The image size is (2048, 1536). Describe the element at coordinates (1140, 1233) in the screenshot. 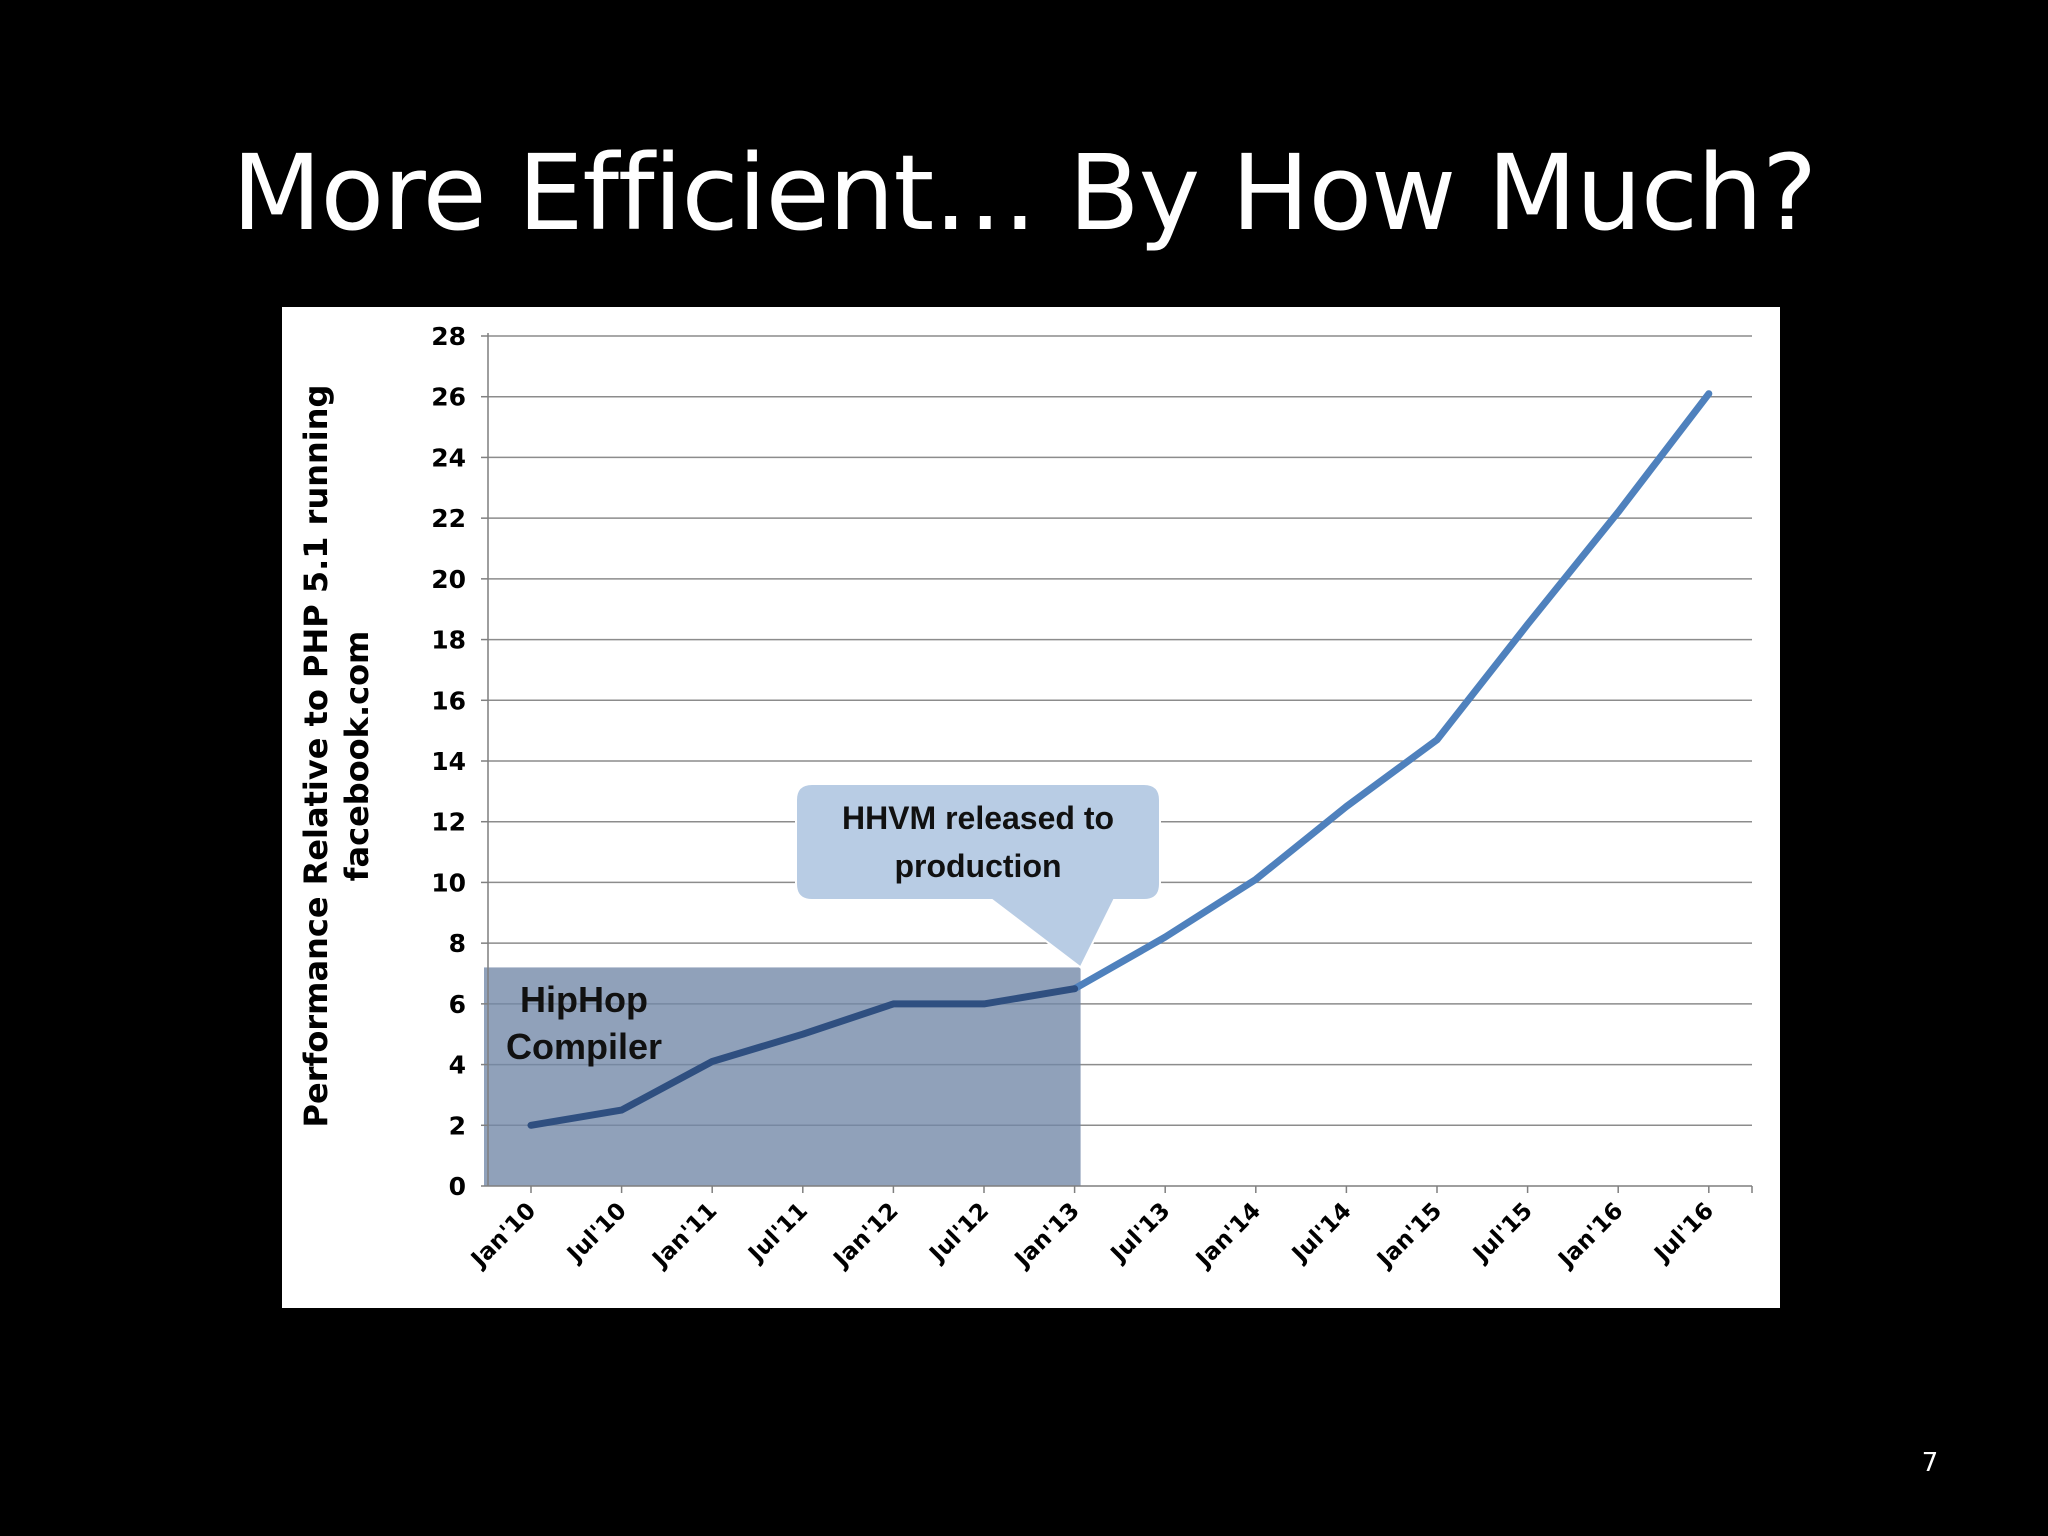

I see `x-tick-label: Jul'13` at that location.